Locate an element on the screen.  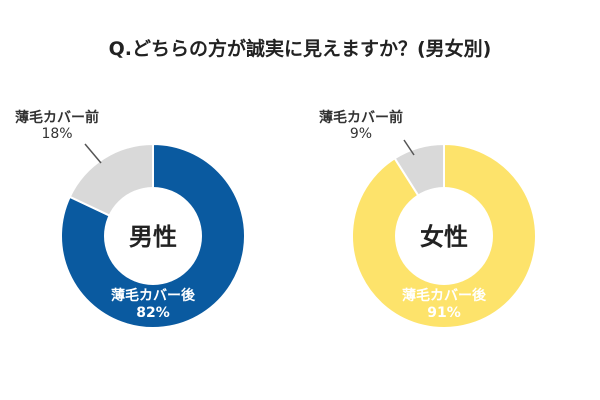
leader-line-male is located at coordinates (93, 153).